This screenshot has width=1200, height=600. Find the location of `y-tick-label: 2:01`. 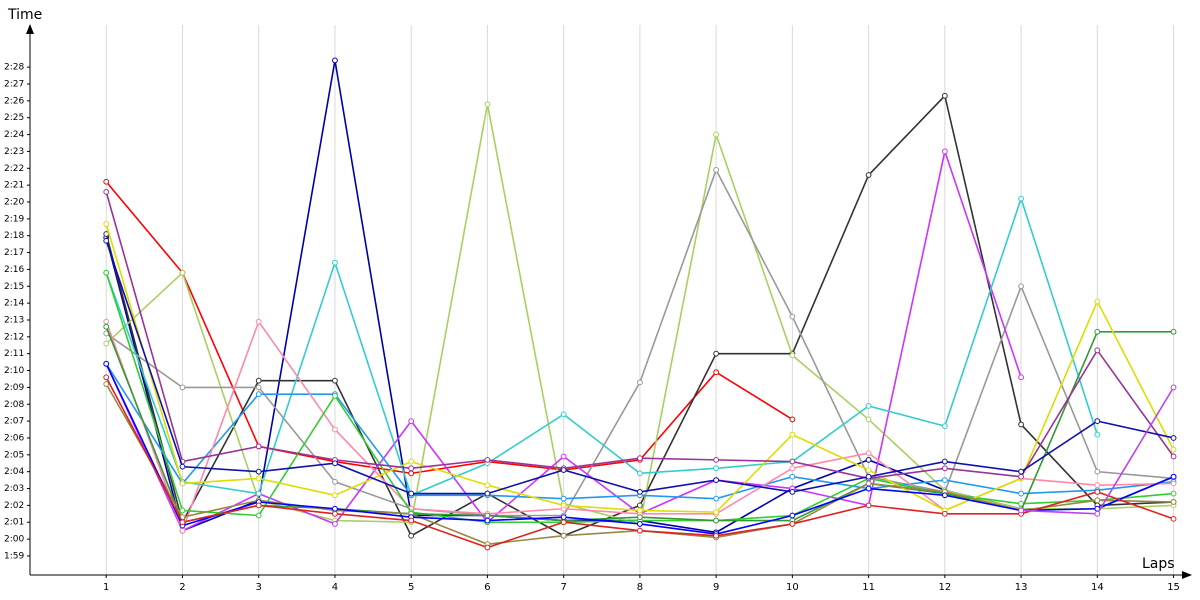

y-tick-label: 2:01 is located at coordinates (14, 523).